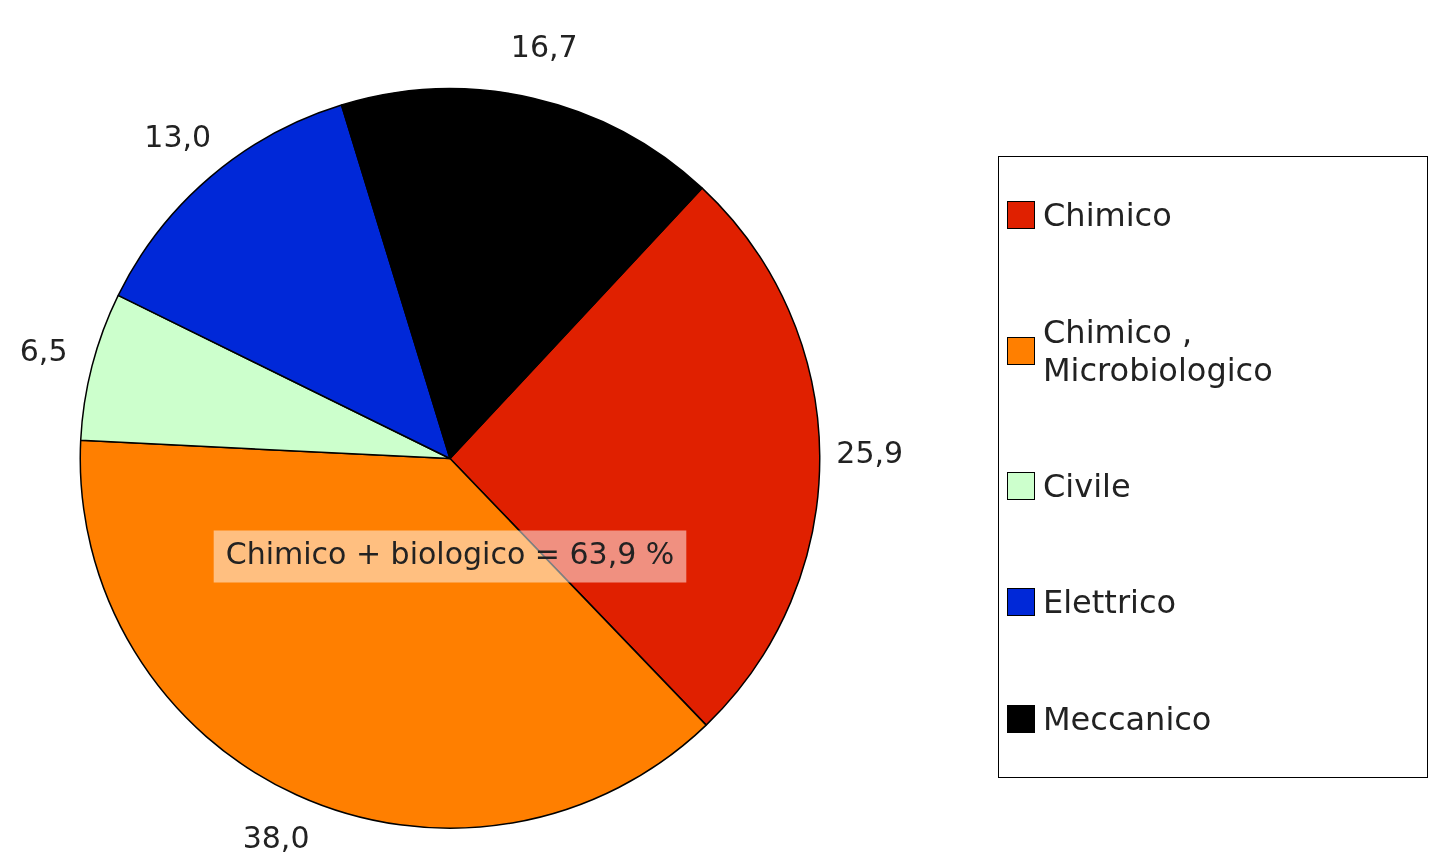  I want to click on legend-label: Civile, so click(1087, 485).